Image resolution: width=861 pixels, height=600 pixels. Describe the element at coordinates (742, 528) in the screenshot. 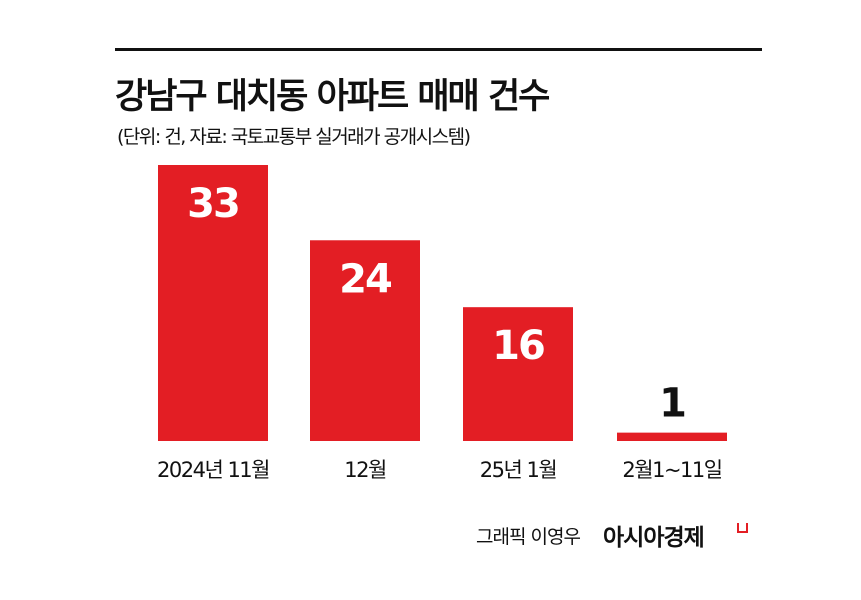

I see `brand-mark-icon` at that location.